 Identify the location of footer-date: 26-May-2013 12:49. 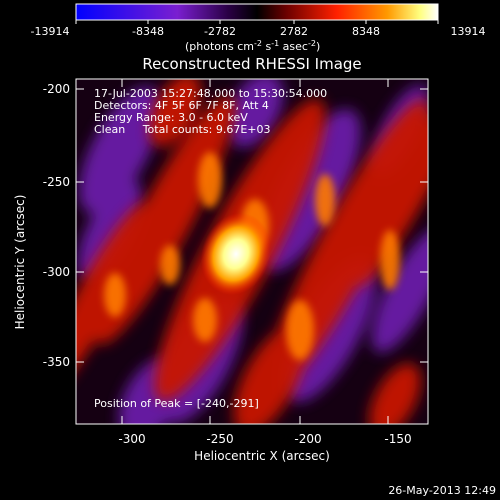
(442, 490).